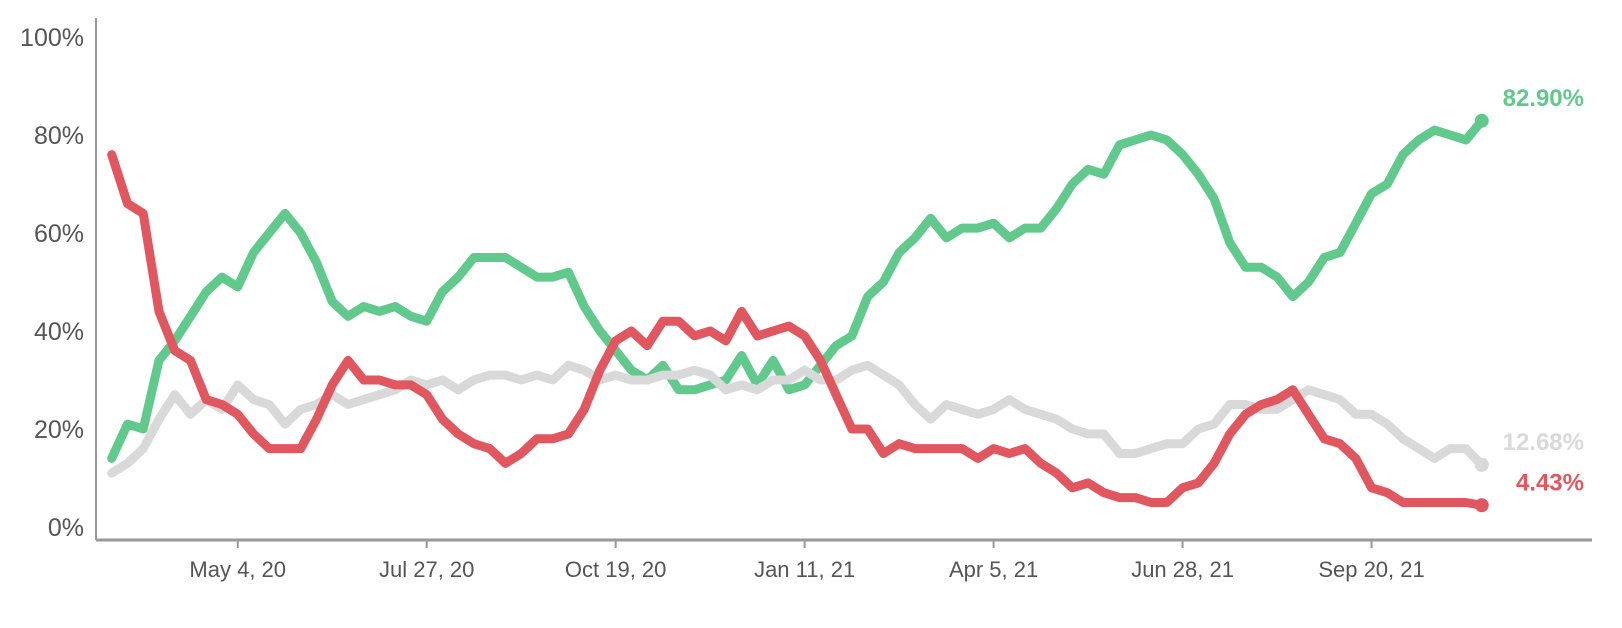  I want to click on x-tick-label: Oct 19, 20, so click(616, 569).